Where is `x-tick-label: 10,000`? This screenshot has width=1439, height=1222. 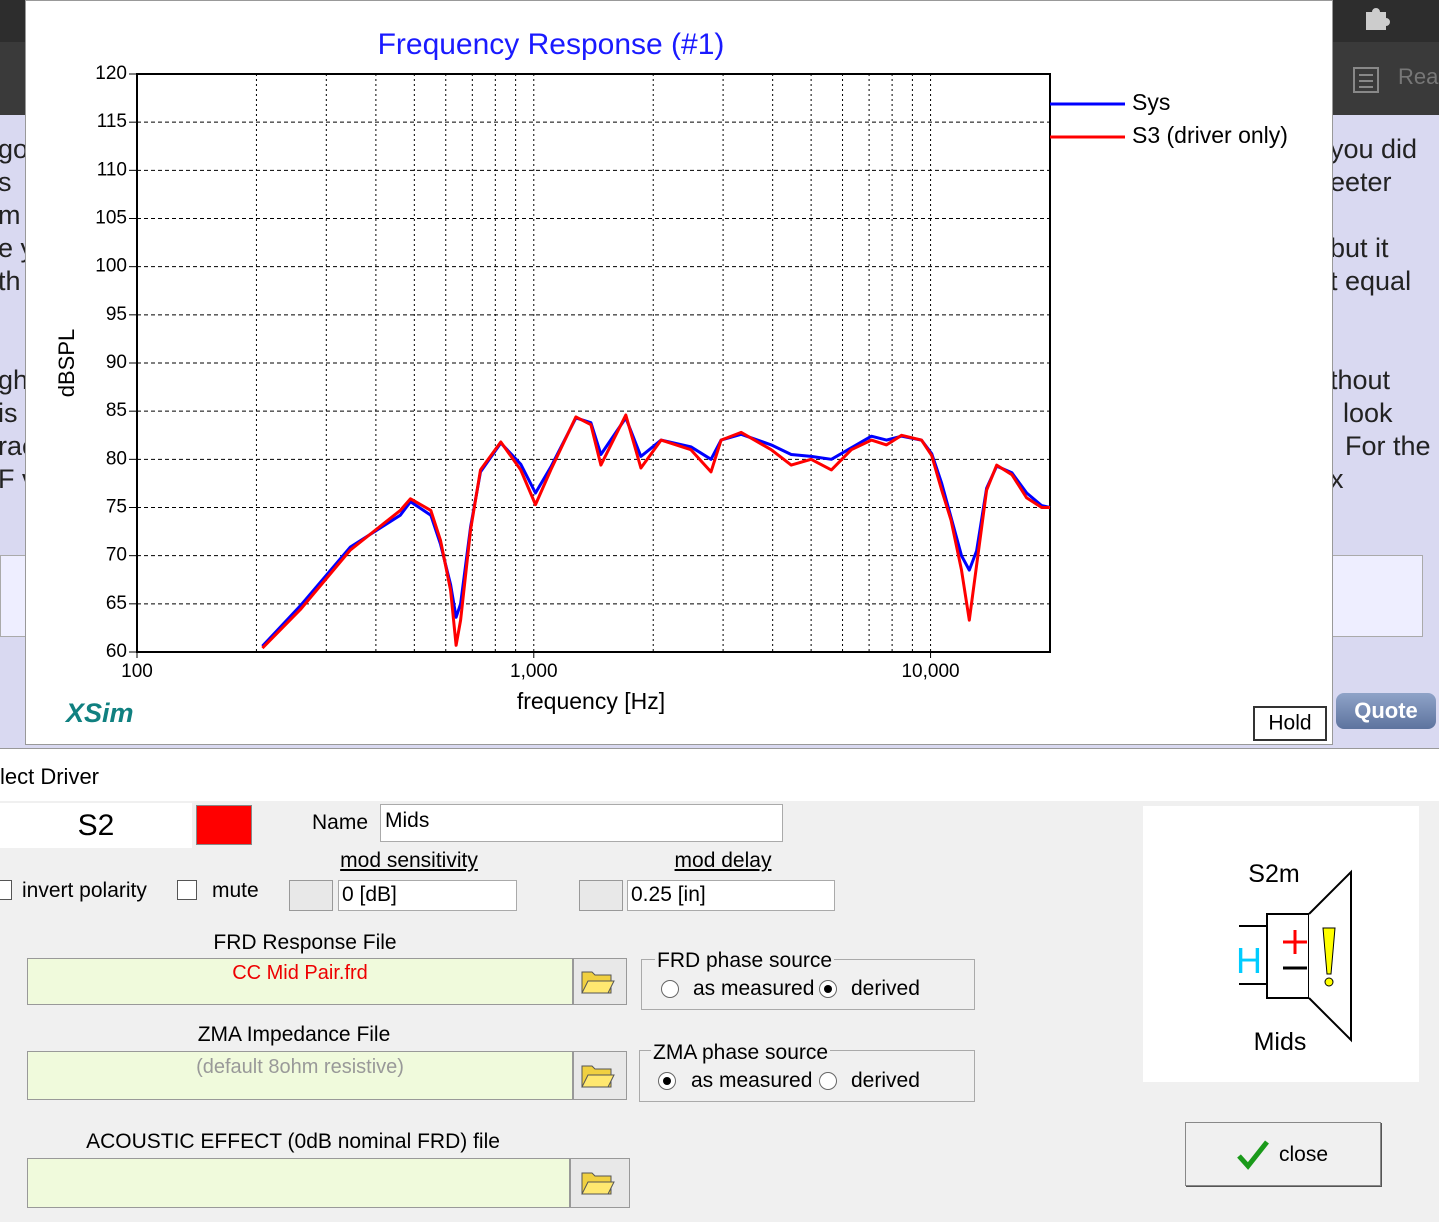 x-tick-label: 10,000 is located at coordinates (930, 671).